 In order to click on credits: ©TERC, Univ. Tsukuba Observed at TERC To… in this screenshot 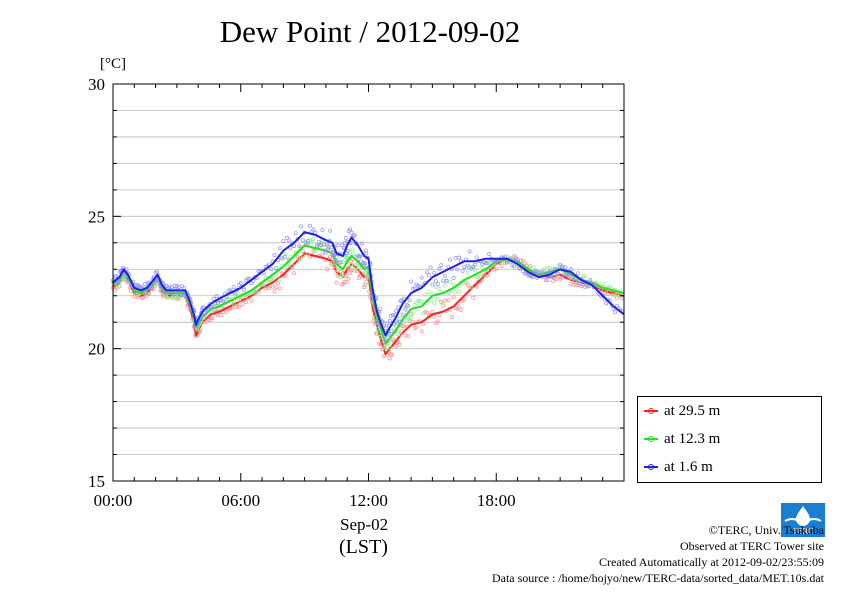, I will do `click(658, 554)`.